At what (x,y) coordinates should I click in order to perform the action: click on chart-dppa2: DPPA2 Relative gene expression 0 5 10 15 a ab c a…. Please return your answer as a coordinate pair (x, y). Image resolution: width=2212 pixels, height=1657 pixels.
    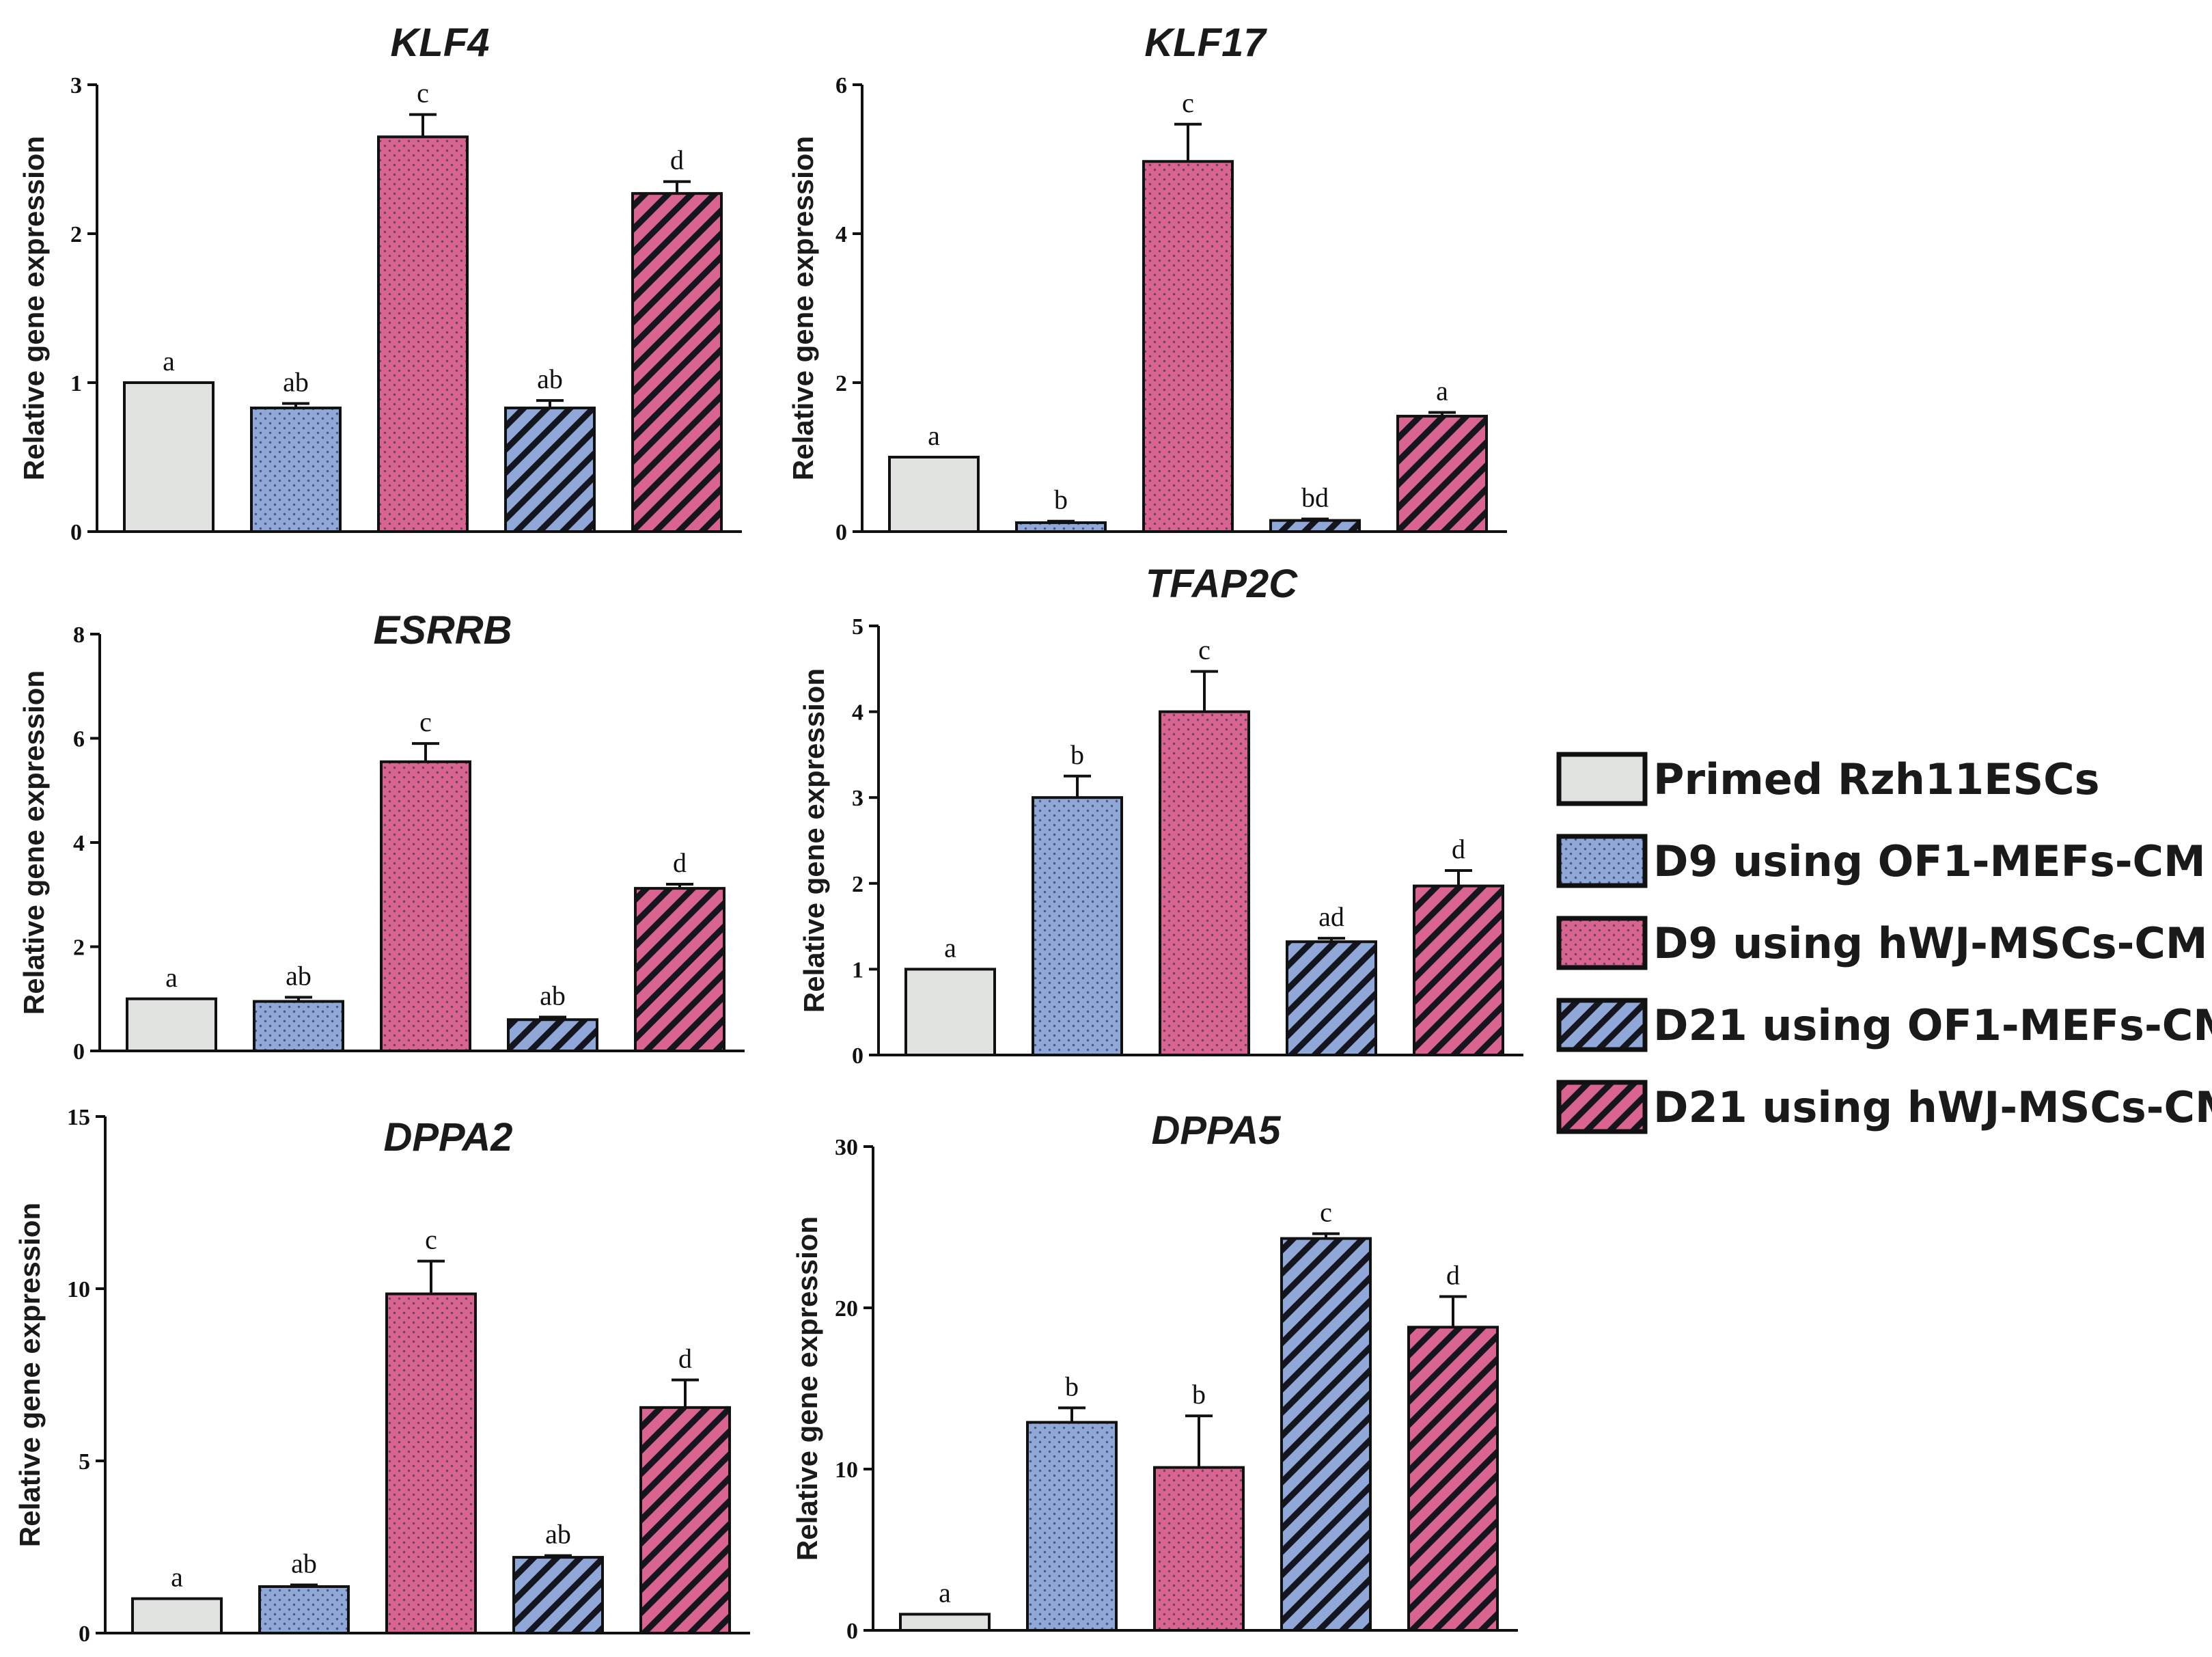
    Looking at the image, I should click on (382, 1376).